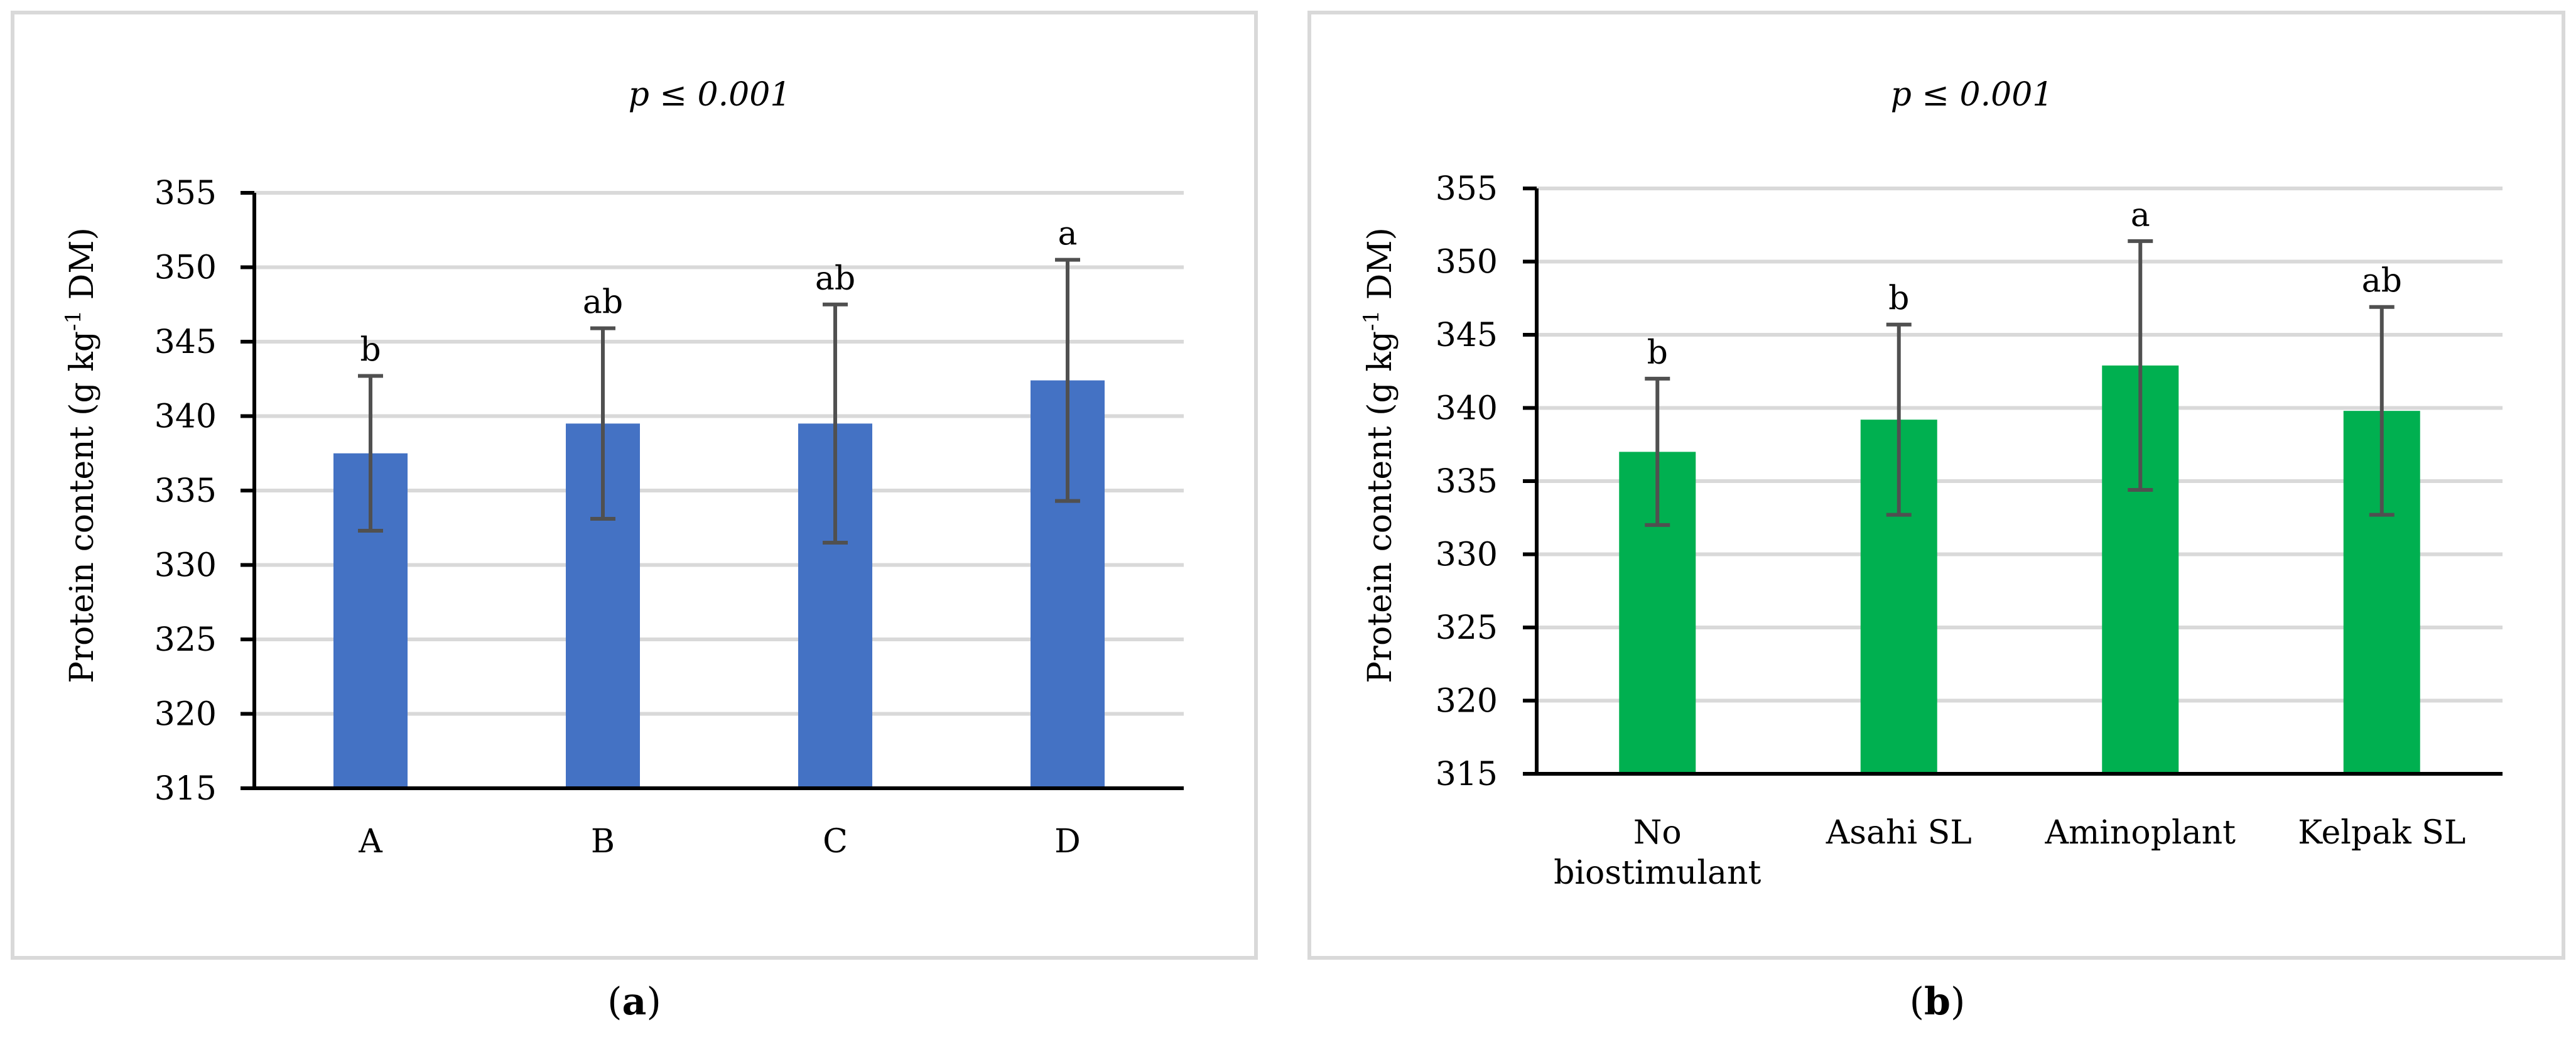  What do you see at coordinates (1467, 701) in the screenshot?
I see `y-tick-label-b: 320` at bounding box center [1467, 701].